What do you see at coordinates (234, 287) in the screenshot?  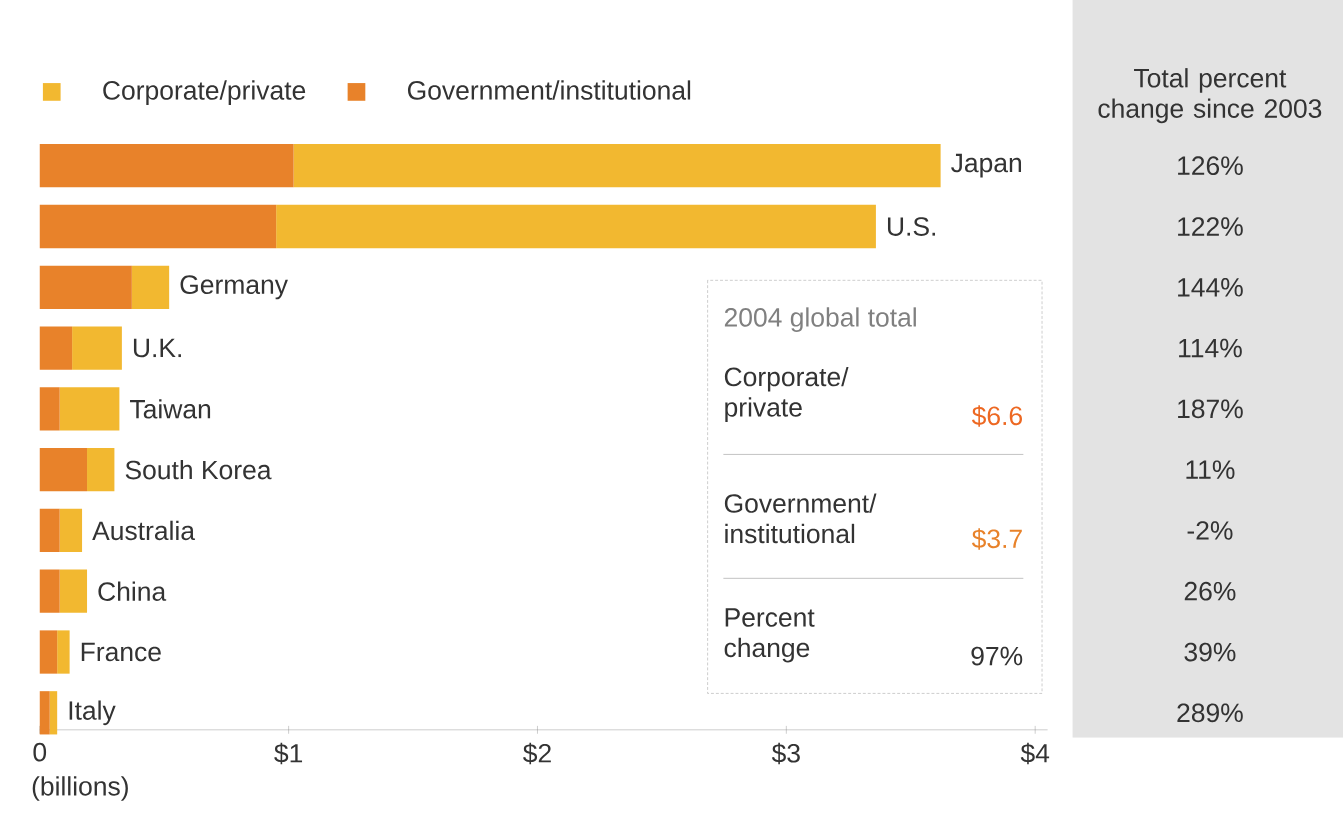 I see `y-tick-label: Germany` at bounding box center [234, 287].